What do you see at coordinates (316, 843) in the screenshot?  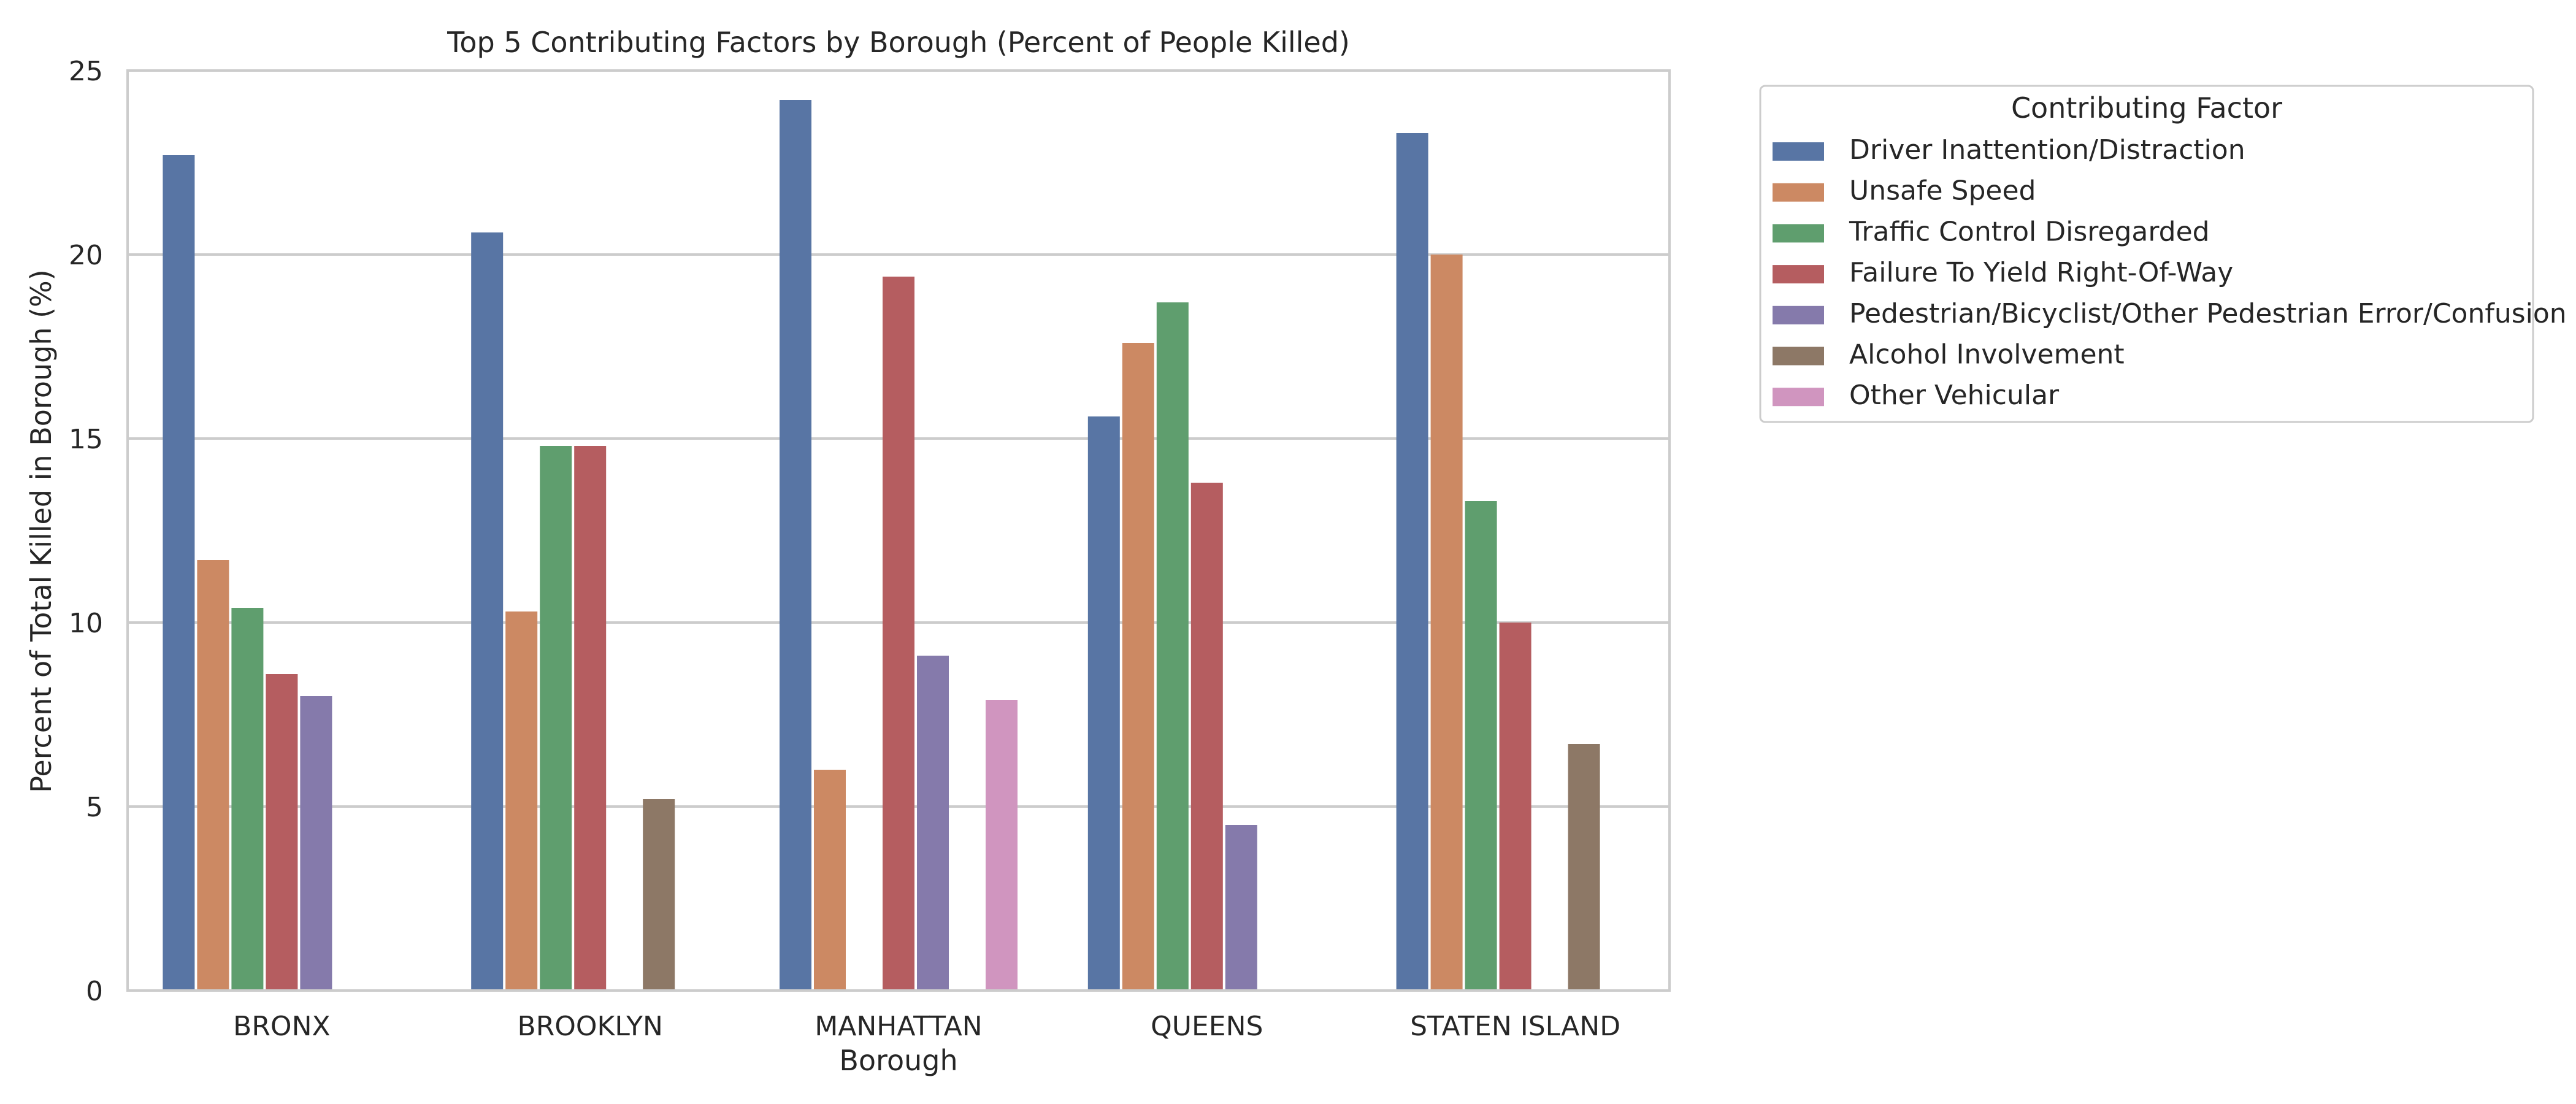 I see `bar-bronx-pedestrian-bicyclist-other-pedestrian-error-confusion` at bounding box center [316, 843].